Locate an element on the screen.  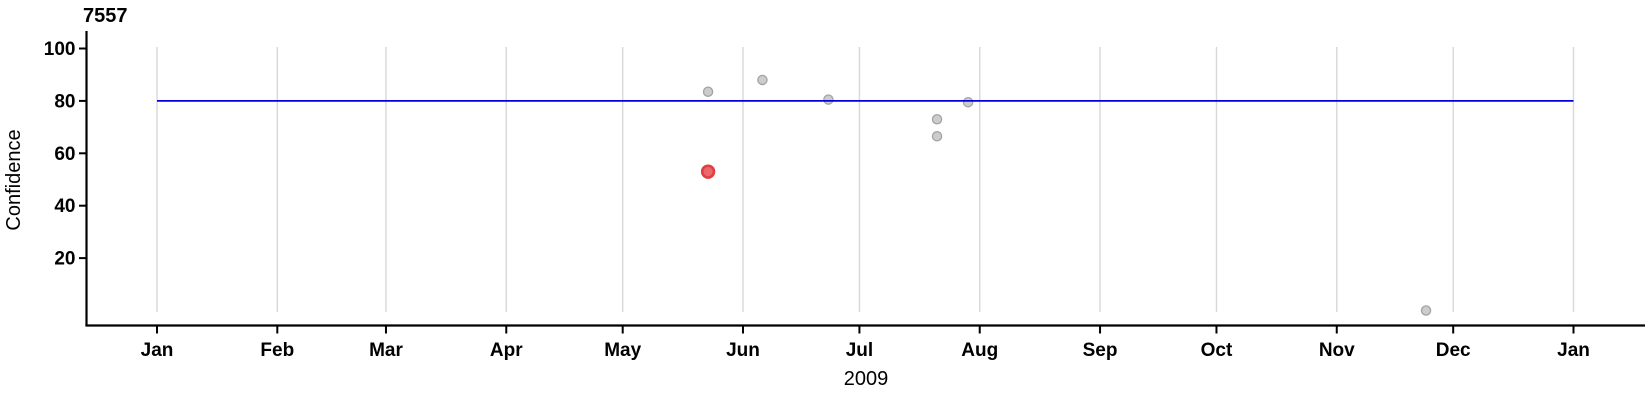
y-tick-label: 60 is located at coordinates (64, 154).